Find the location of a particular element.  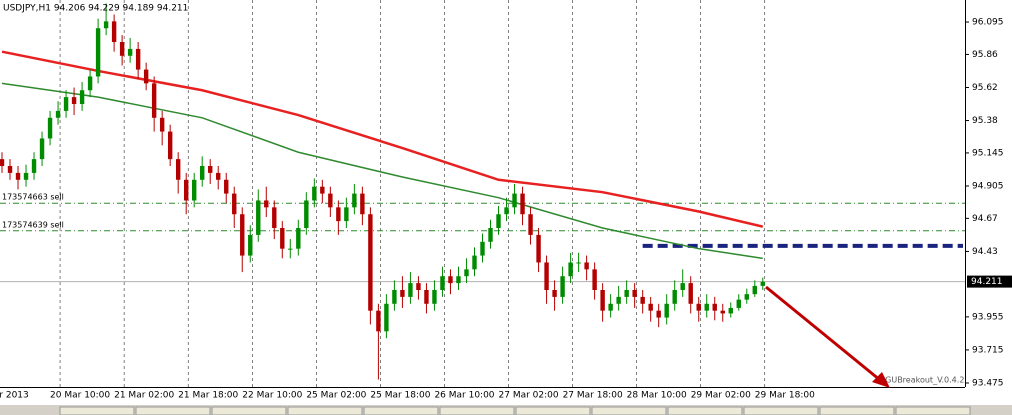

chart-title: USDJPY,H1 94.206 94.229 94.189 94.211 is located at coordinates (95, 9).